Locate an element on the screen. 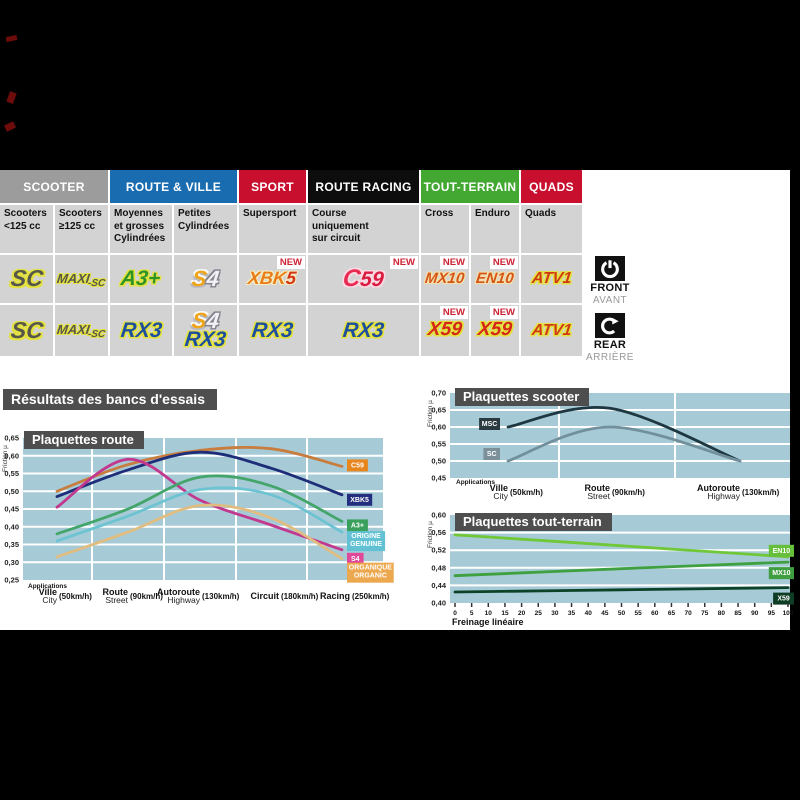  y-tick-label: 0,50 is located at coordinates (11, 491).